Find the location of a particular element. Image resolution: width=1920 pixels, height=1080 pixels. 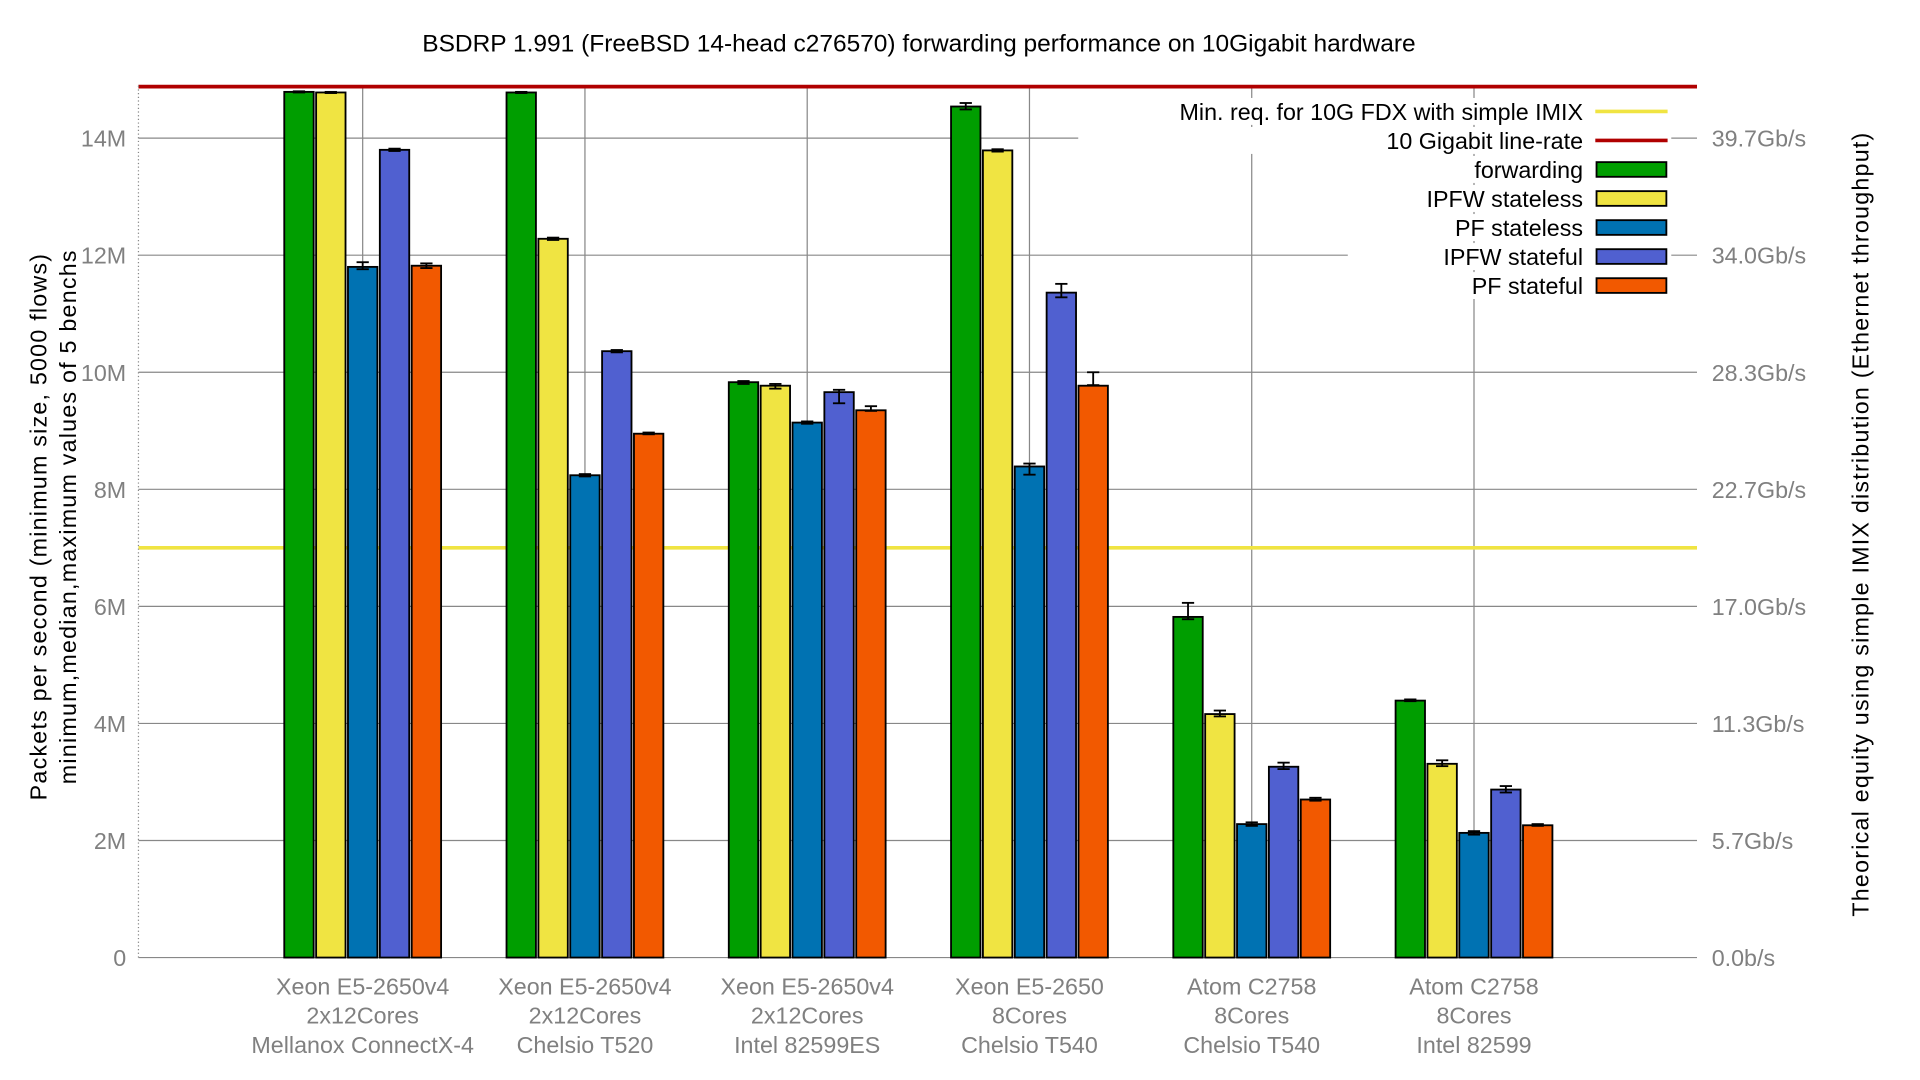

y-tick-label: 10M is located at coordinates (103, 373).